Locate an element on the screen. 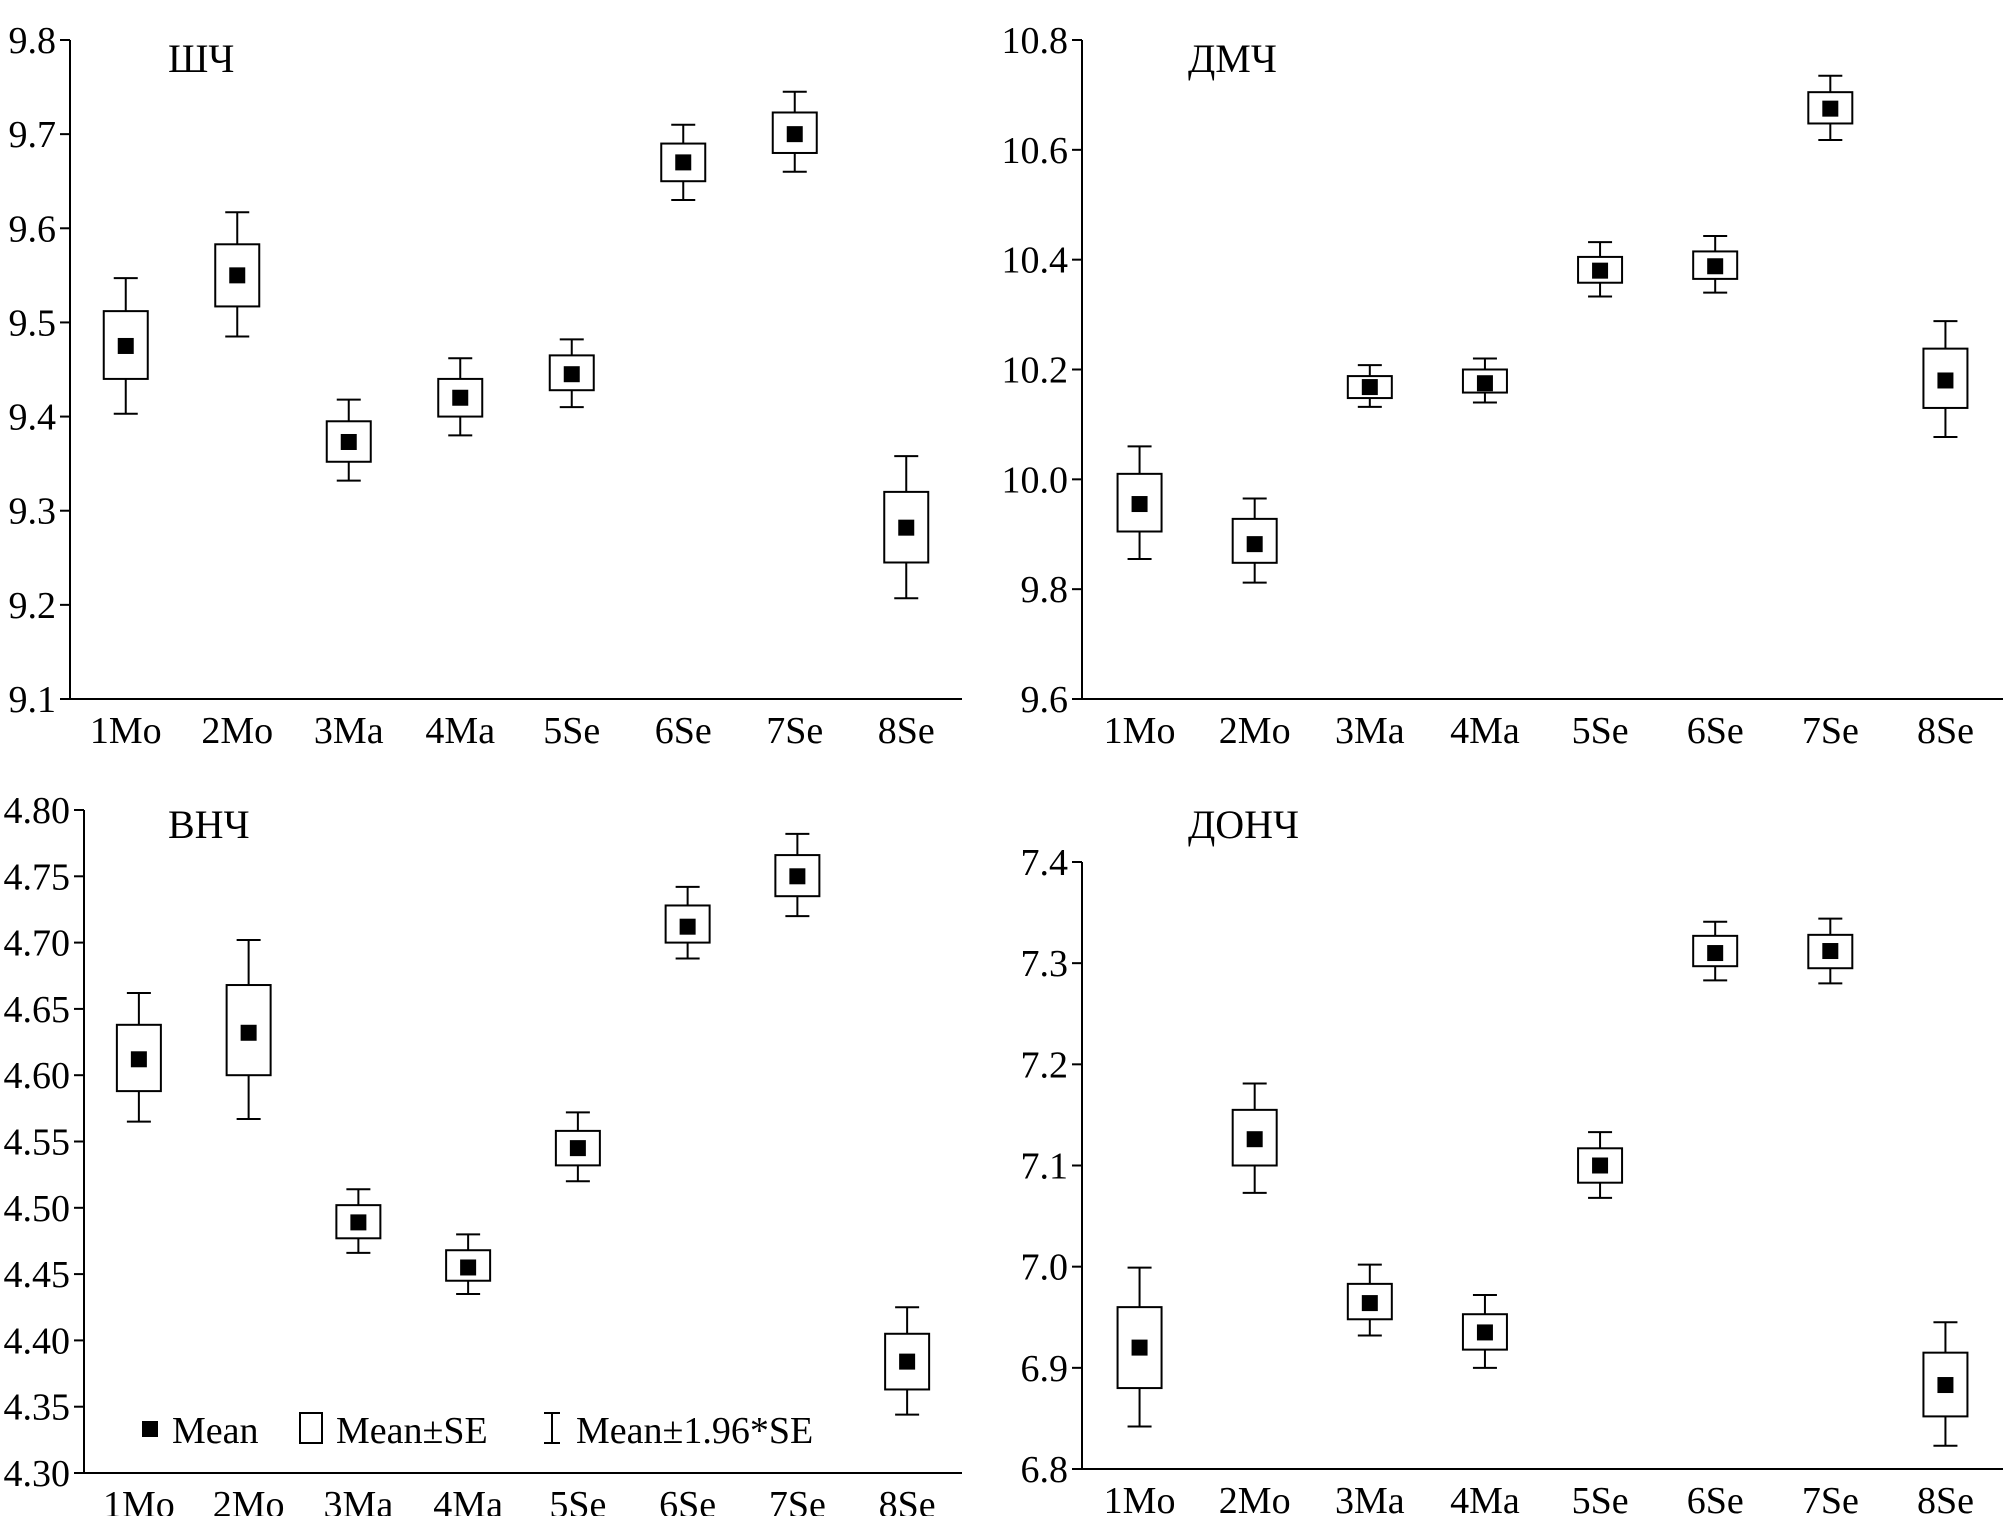 The width and height of the screenshot is (2013, 1516). legend-ci-label: Mean±1.96*SE is located at coordinates (694, 1431).